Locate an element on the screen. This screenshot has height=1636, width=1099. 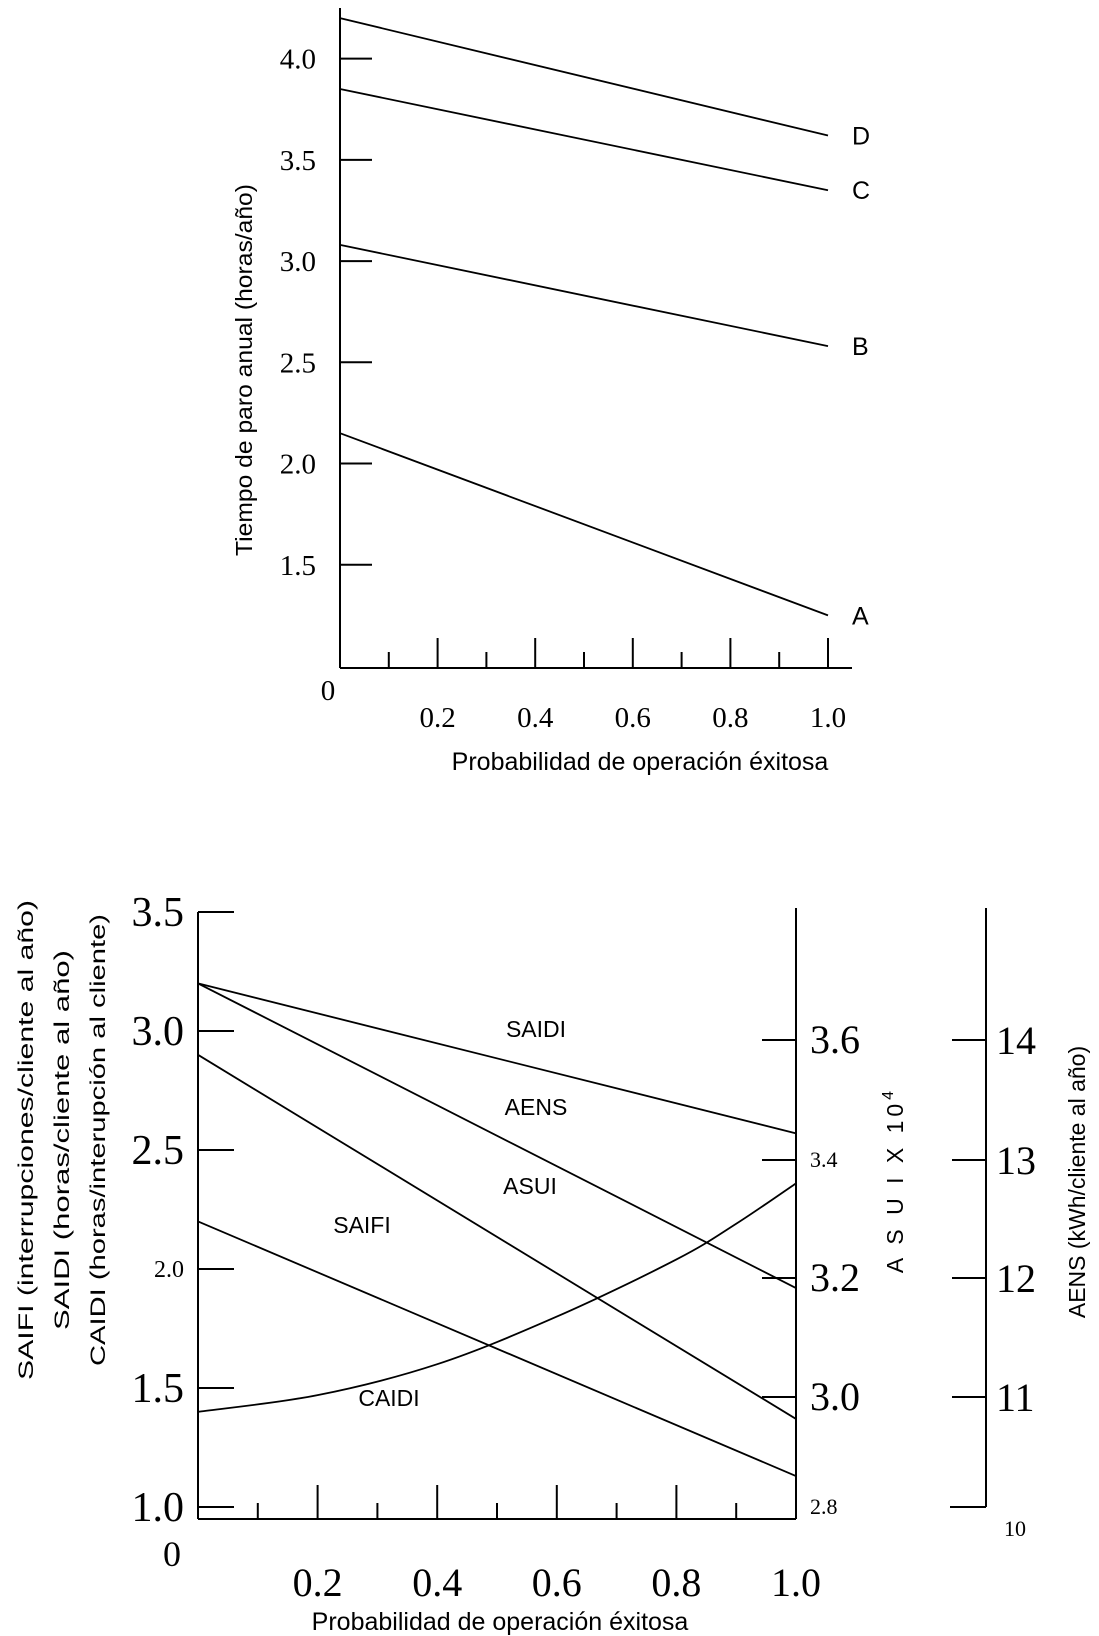
chart2-aens-tick-label-13: 13 is located at coordinates (1016, 1160).